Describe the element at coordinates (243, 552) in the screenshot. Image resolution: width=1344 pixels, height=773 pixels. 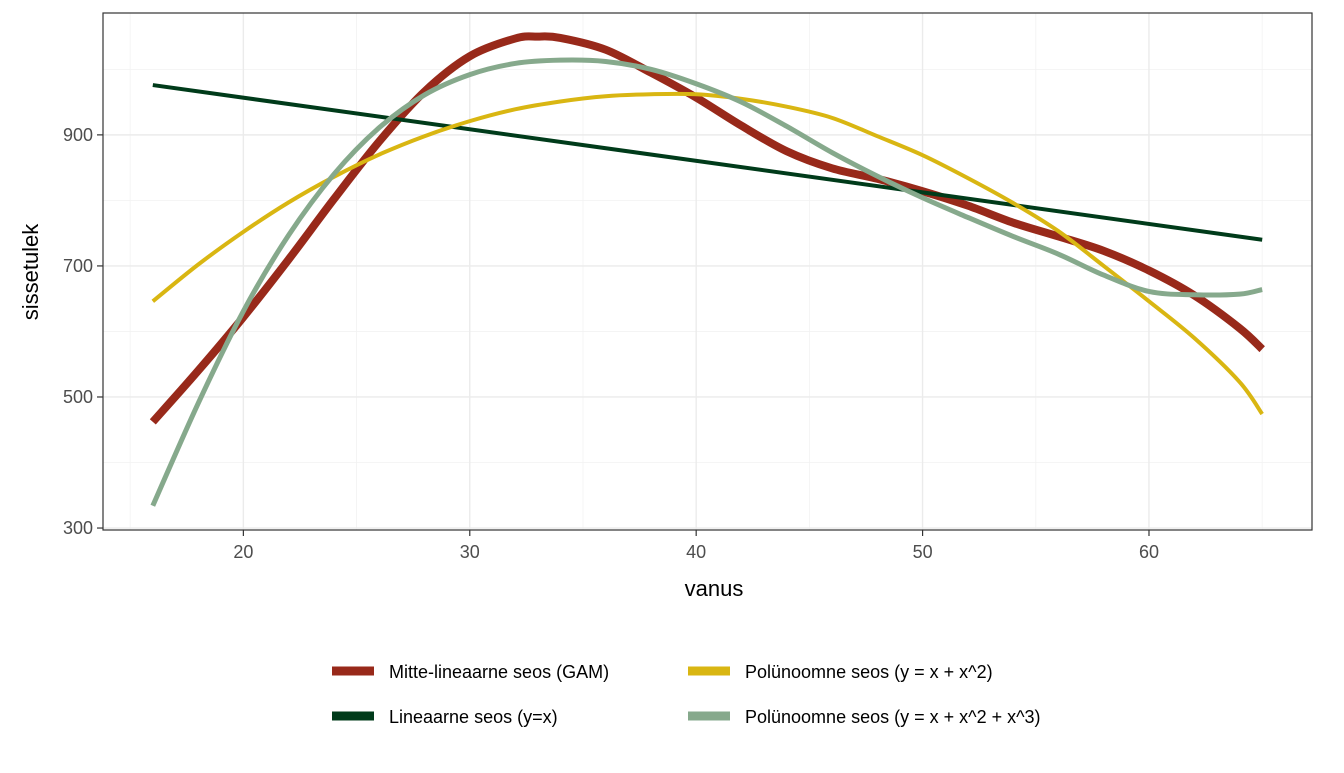
I see `x-tick-label: 20` at that location.